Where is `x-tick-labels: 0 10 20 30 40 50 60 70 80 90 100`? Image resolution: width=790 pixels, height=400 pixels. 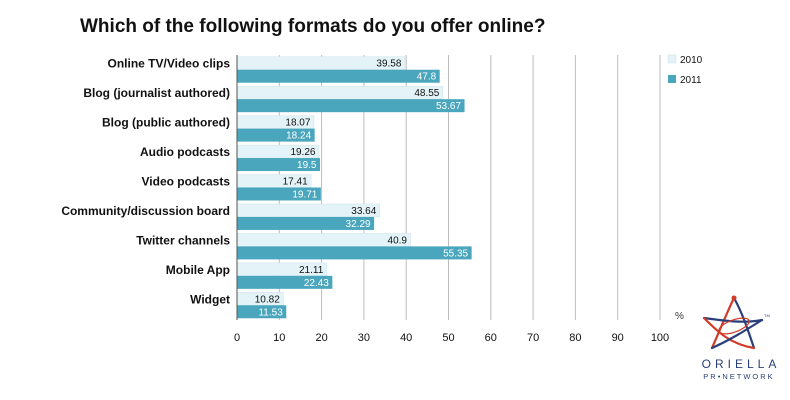 x-tick-labels: 0 10 20 30 40 50 60 70 80 90 100 is located at coordinates (451, 338).